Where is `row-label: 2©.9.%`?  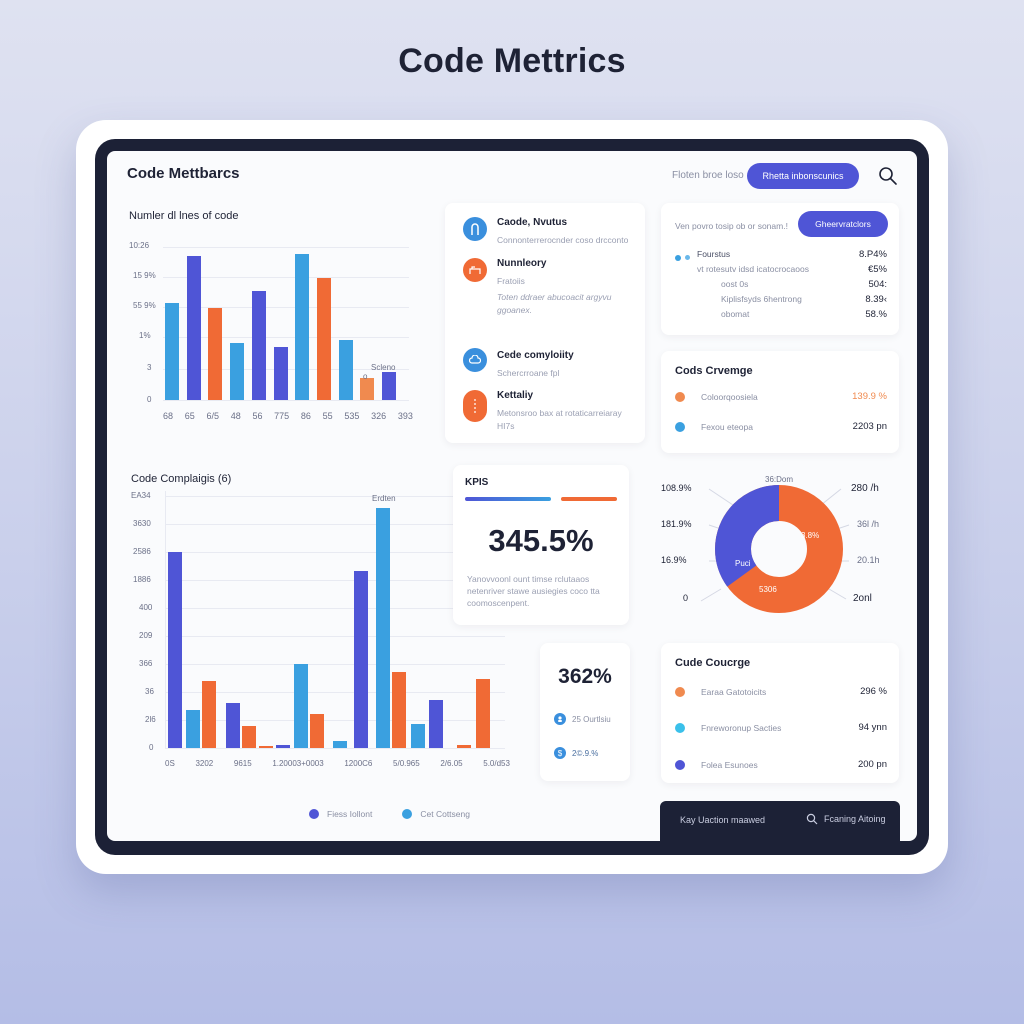 row-label: 2©.9.% is located at coordinates (585, 753).